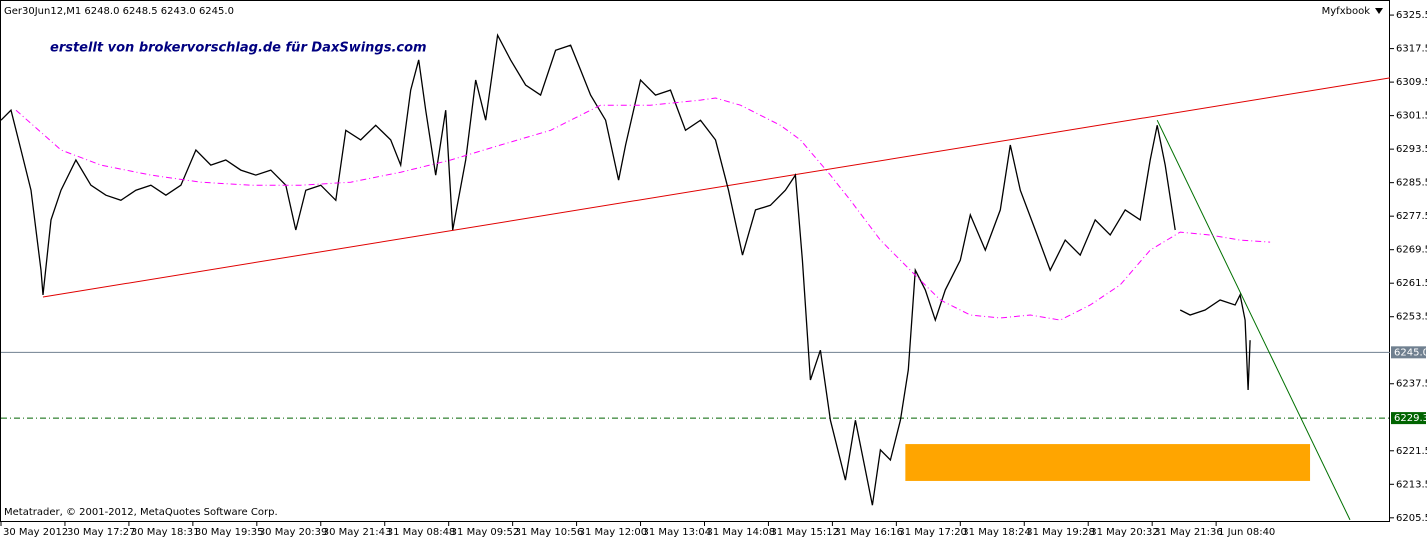 Image resolution: width=1427 pixels, height=539 pixels. Describe the element at coordinates (932, 532) in the screenshot. I see `x-tick-label: 31 May 17:20` at that location.